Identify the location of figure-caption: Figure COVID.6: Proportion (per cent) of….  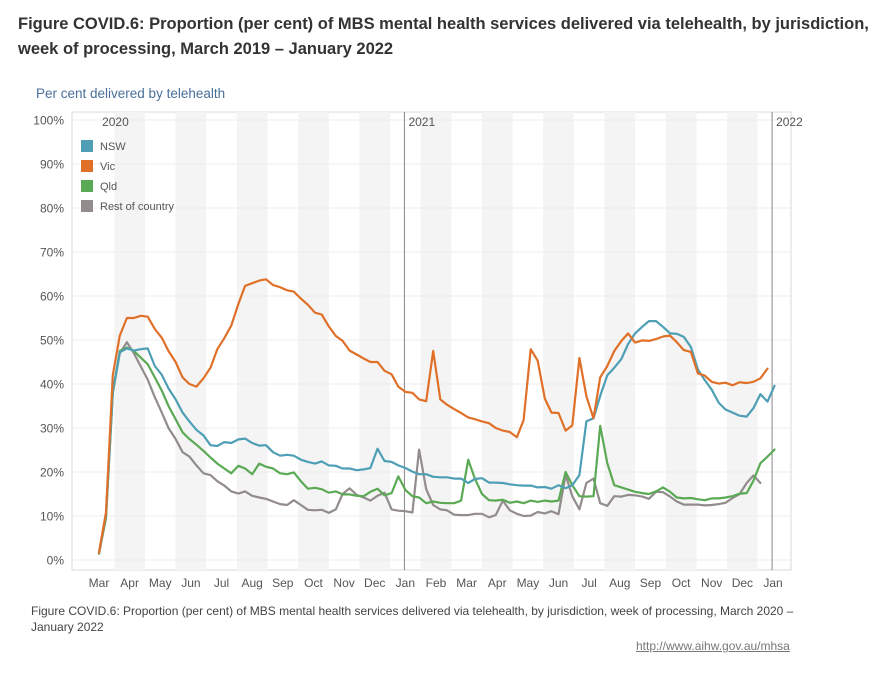
(412, 619).